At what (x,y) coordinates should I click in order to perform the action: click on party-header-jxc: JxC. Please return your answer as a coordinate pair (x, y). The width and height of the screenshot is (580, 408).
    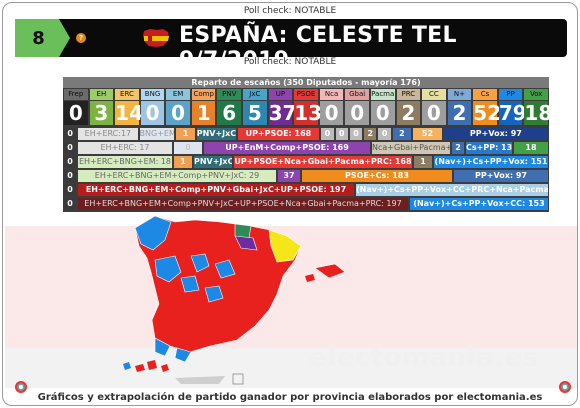
    Looking at the image, I should click on (255, 94).